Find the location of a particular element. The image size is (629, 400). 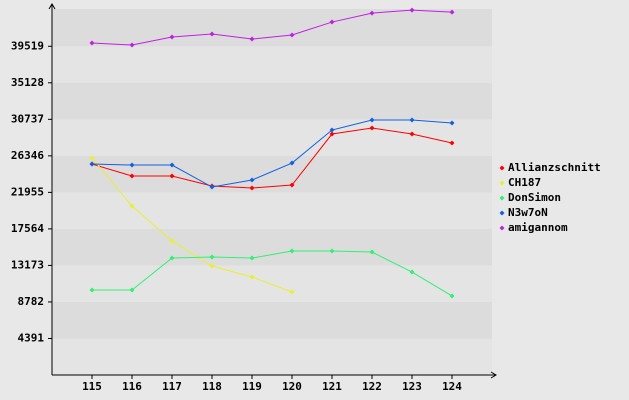

legend-label: CH187 is located at coordinates (524, 182).